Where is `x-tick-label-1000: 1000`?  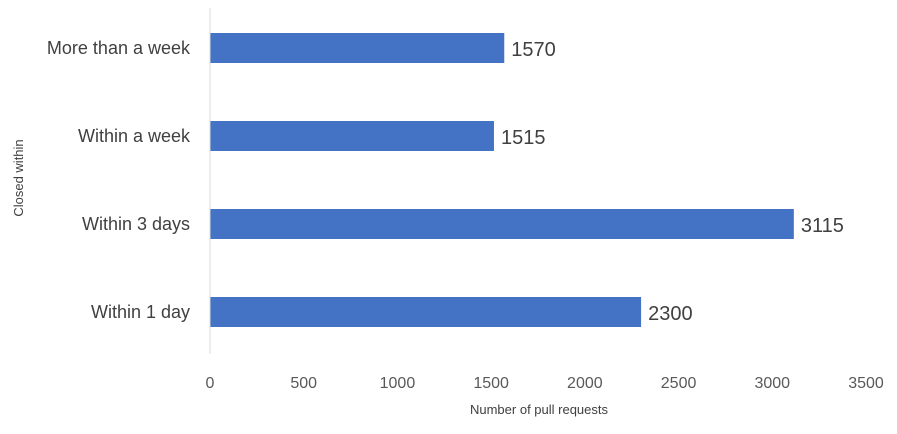
x-tick-label-1000: 1000 is located at coordinates (398, 383).